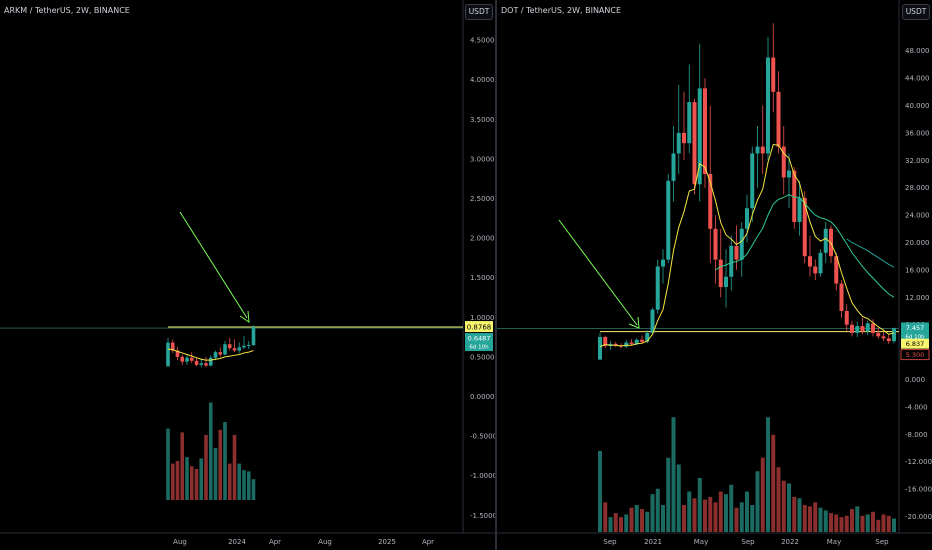 The width and height of the screenshot is (932, 550). Describe the element at coordinates (918, 517) in the screenshot. I see `y-tick-label: -20.000` at that location.